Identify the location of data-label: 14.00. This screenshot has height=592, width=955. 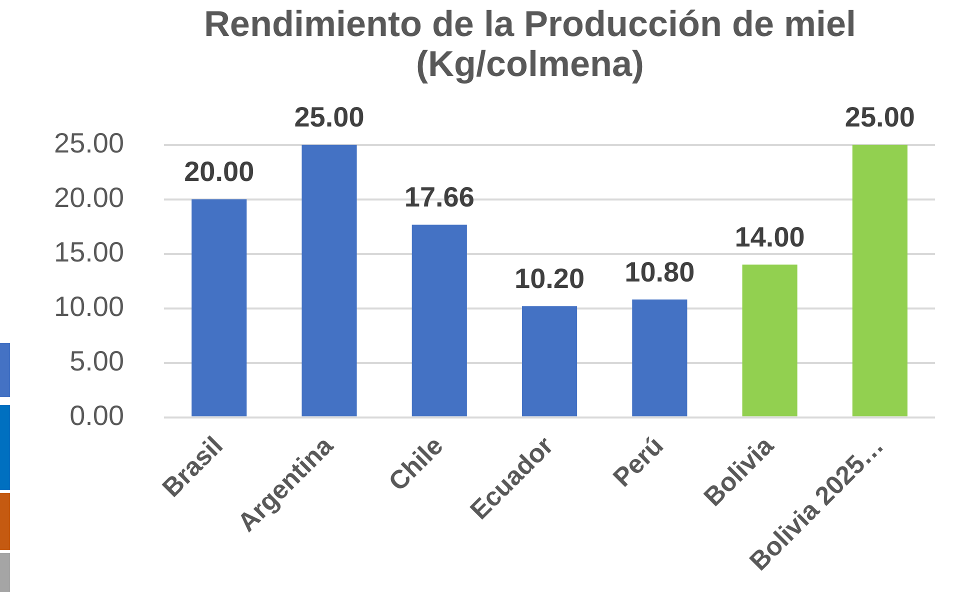
(769, 236).